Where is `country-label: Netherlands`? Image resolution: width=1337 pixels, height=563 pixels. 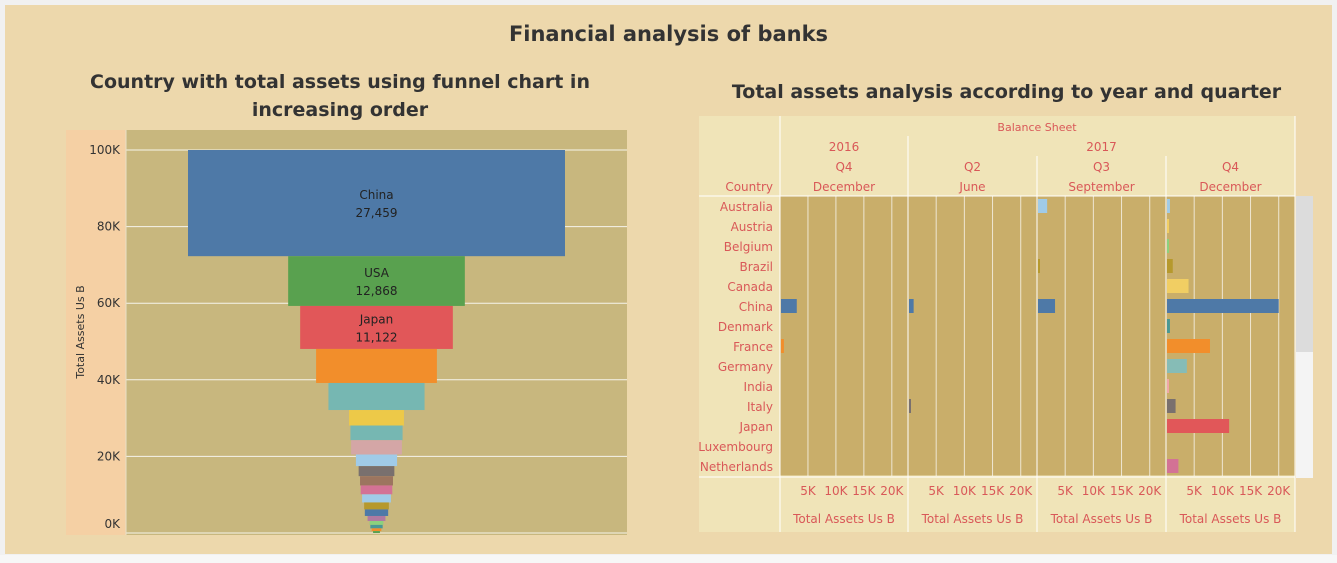 country-label: Netherlands is located at coordinates (736, 467).